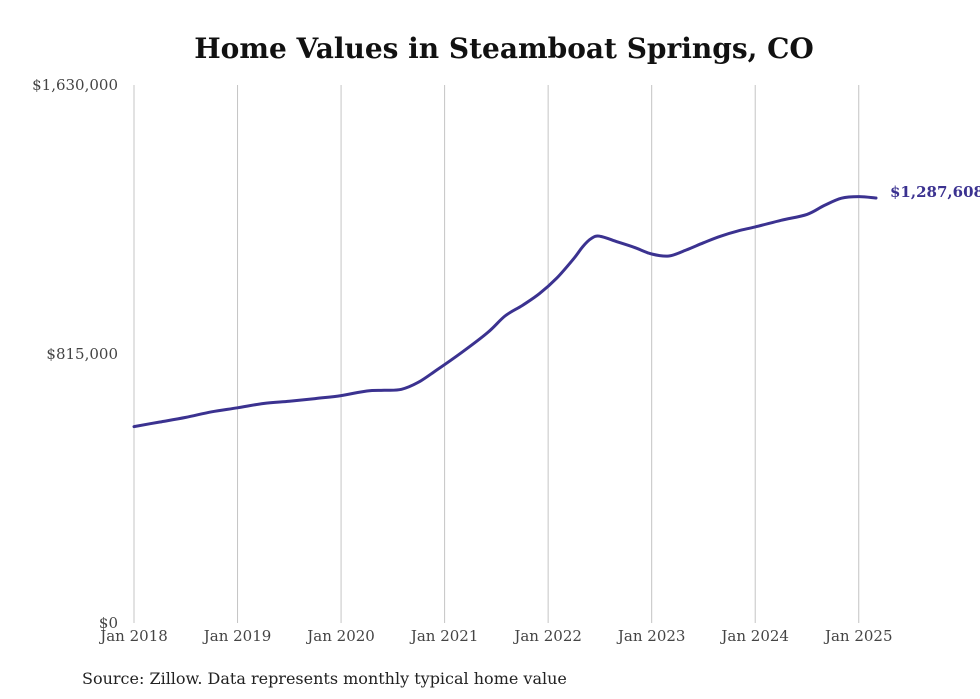 The width and height of the screenshot is (980, 699). Describe the element at coordinates (547, 636) in the screenshot. I see `x-tick-label: Jan 2022` at that location.